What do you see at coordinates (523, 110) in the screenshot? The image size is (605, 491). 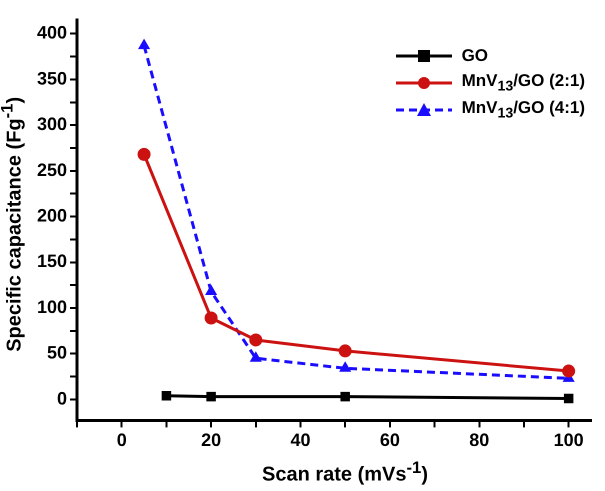 I see `legend-label: MnV$_{13}$/GO (4:1)` at bounding box center [523, 110].